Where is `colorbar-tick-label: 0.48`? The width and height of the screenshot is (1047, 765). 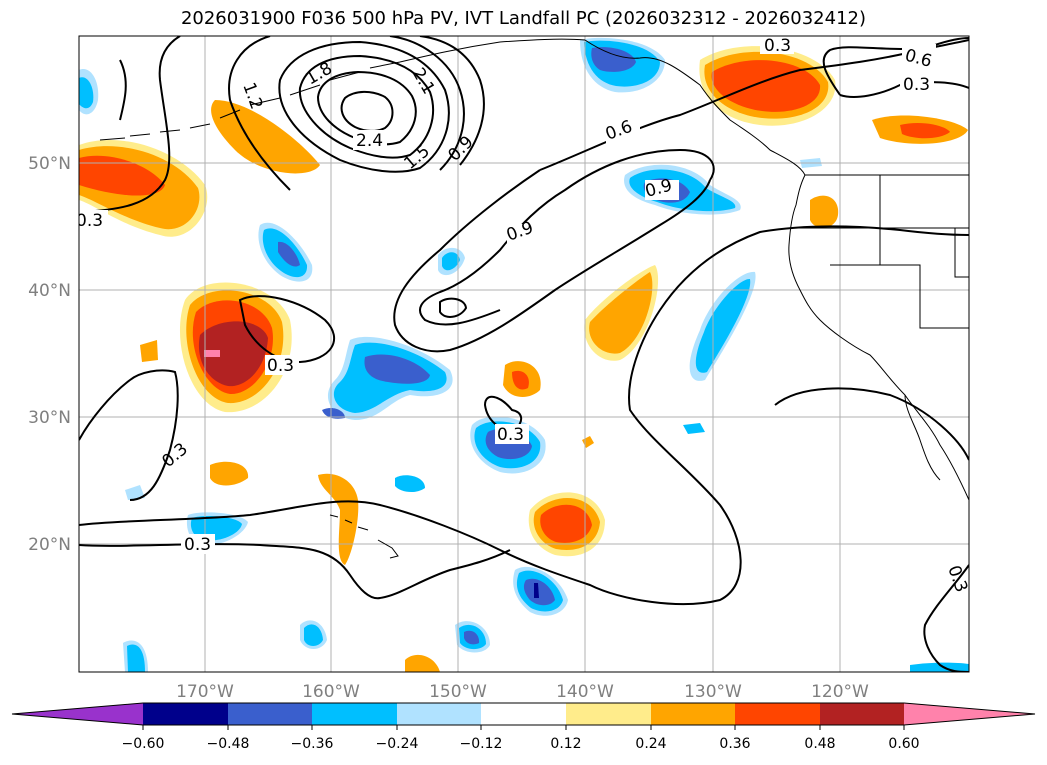 colorbar-tick-label: 0.48 is located at coordinates (819, 744).